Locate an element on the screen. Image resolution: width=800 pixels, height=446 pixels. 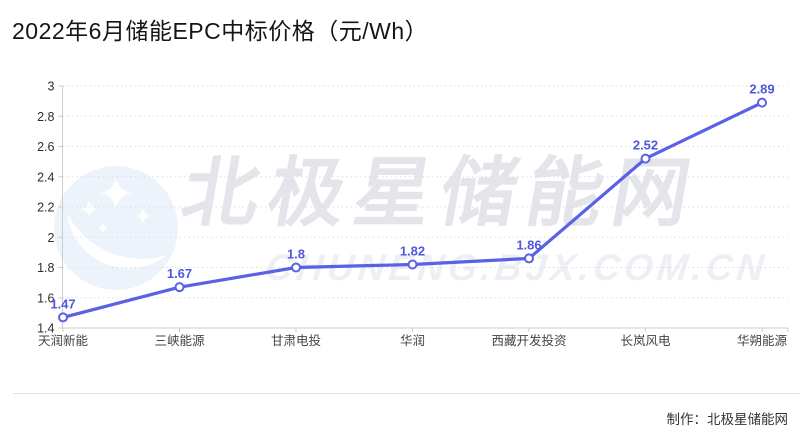
x-axis-label: 西藏开发投资 is located at coordinates (528, 340).